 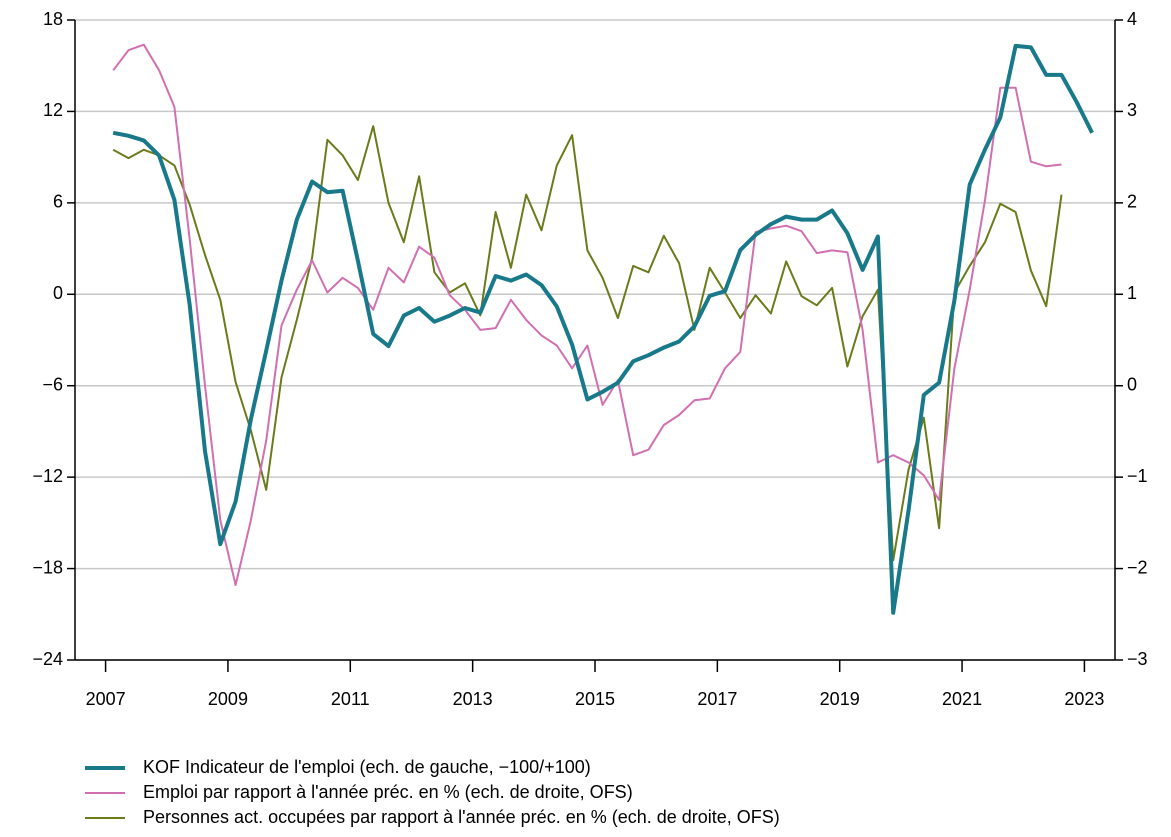 I want to click on y-tick-label: 6, so click(x=58, y=202).